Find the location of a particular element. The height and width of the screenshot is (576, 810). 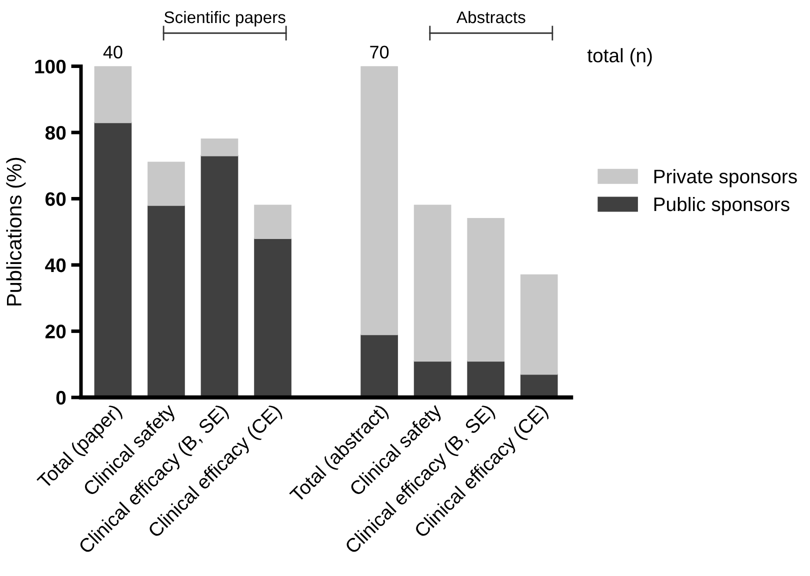

text: Abstracts is located at coordinates (491, 17).